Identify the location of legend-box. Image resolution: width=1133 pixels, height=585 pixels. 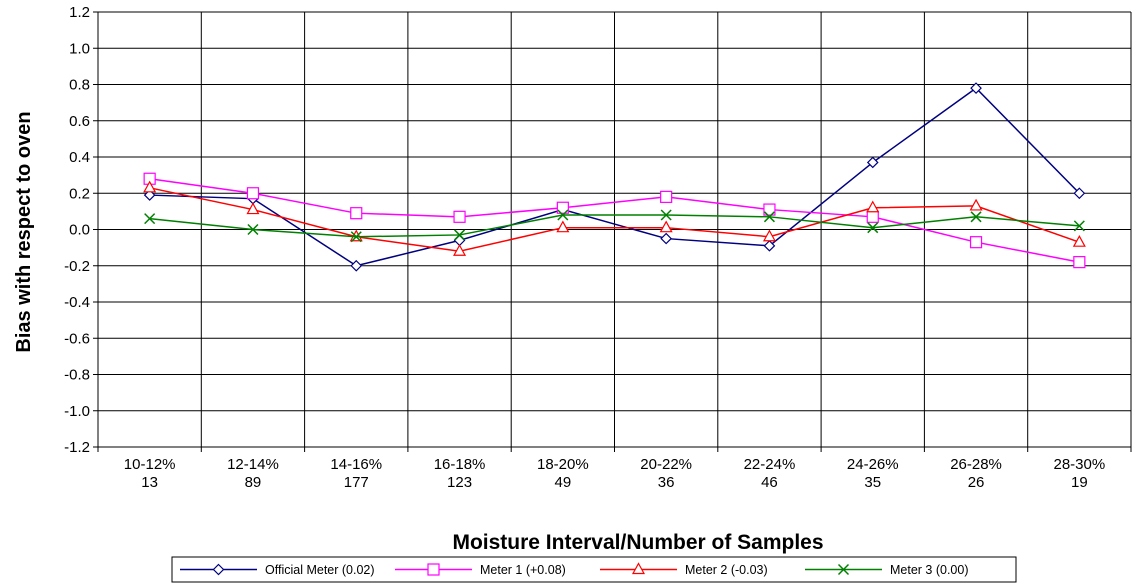
(594, 569).